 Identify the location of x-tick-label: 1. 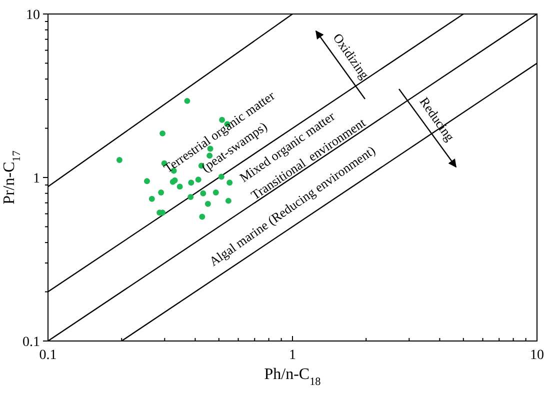
(292, 355).